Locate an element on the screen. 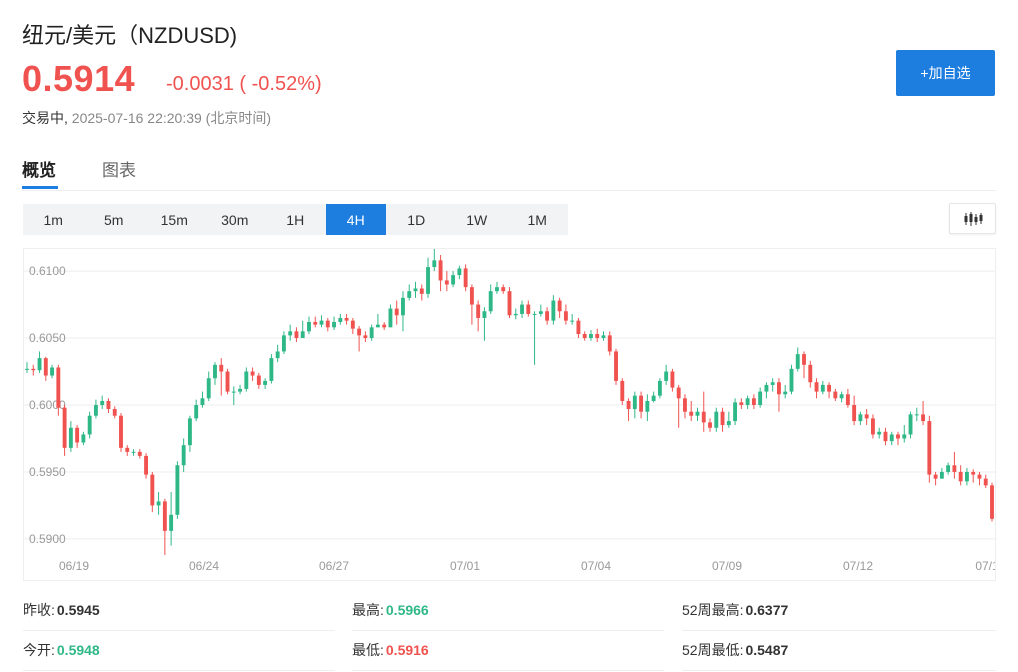  period-1m: 1m is located at coordinates (53, 219).